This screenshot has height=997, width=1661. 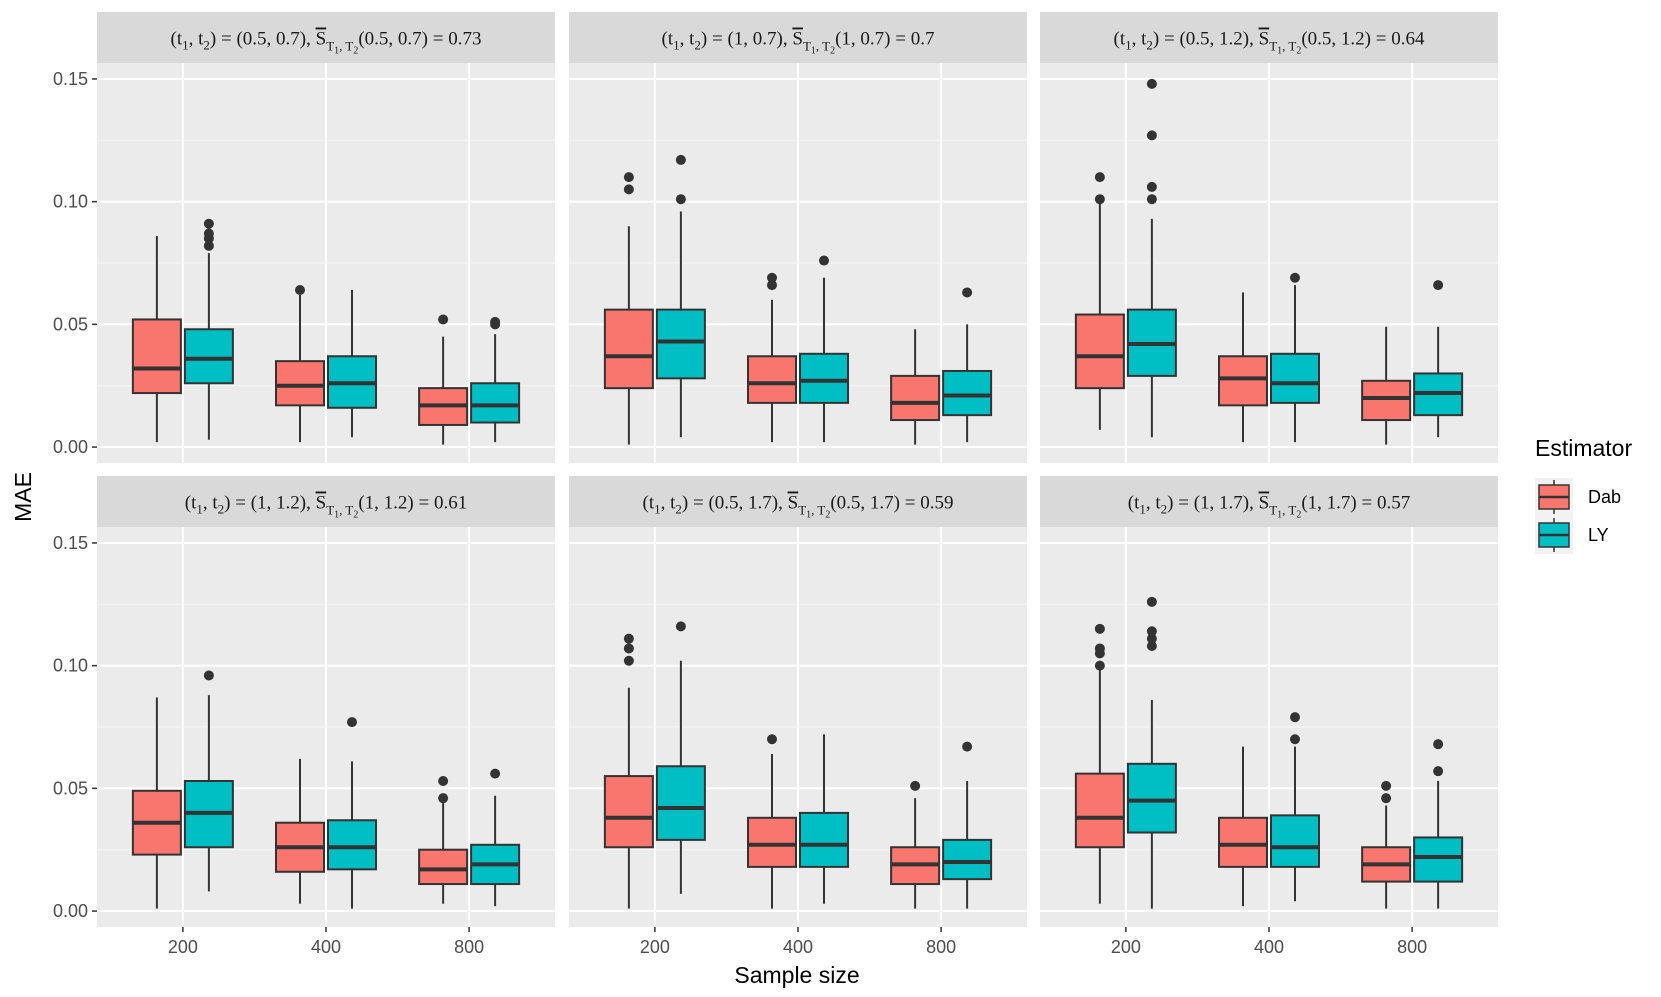 What do you see at coordinates (1598, 535) in the screenshot?
I see `legend-label: LY` at bounding box center [1598, 535].